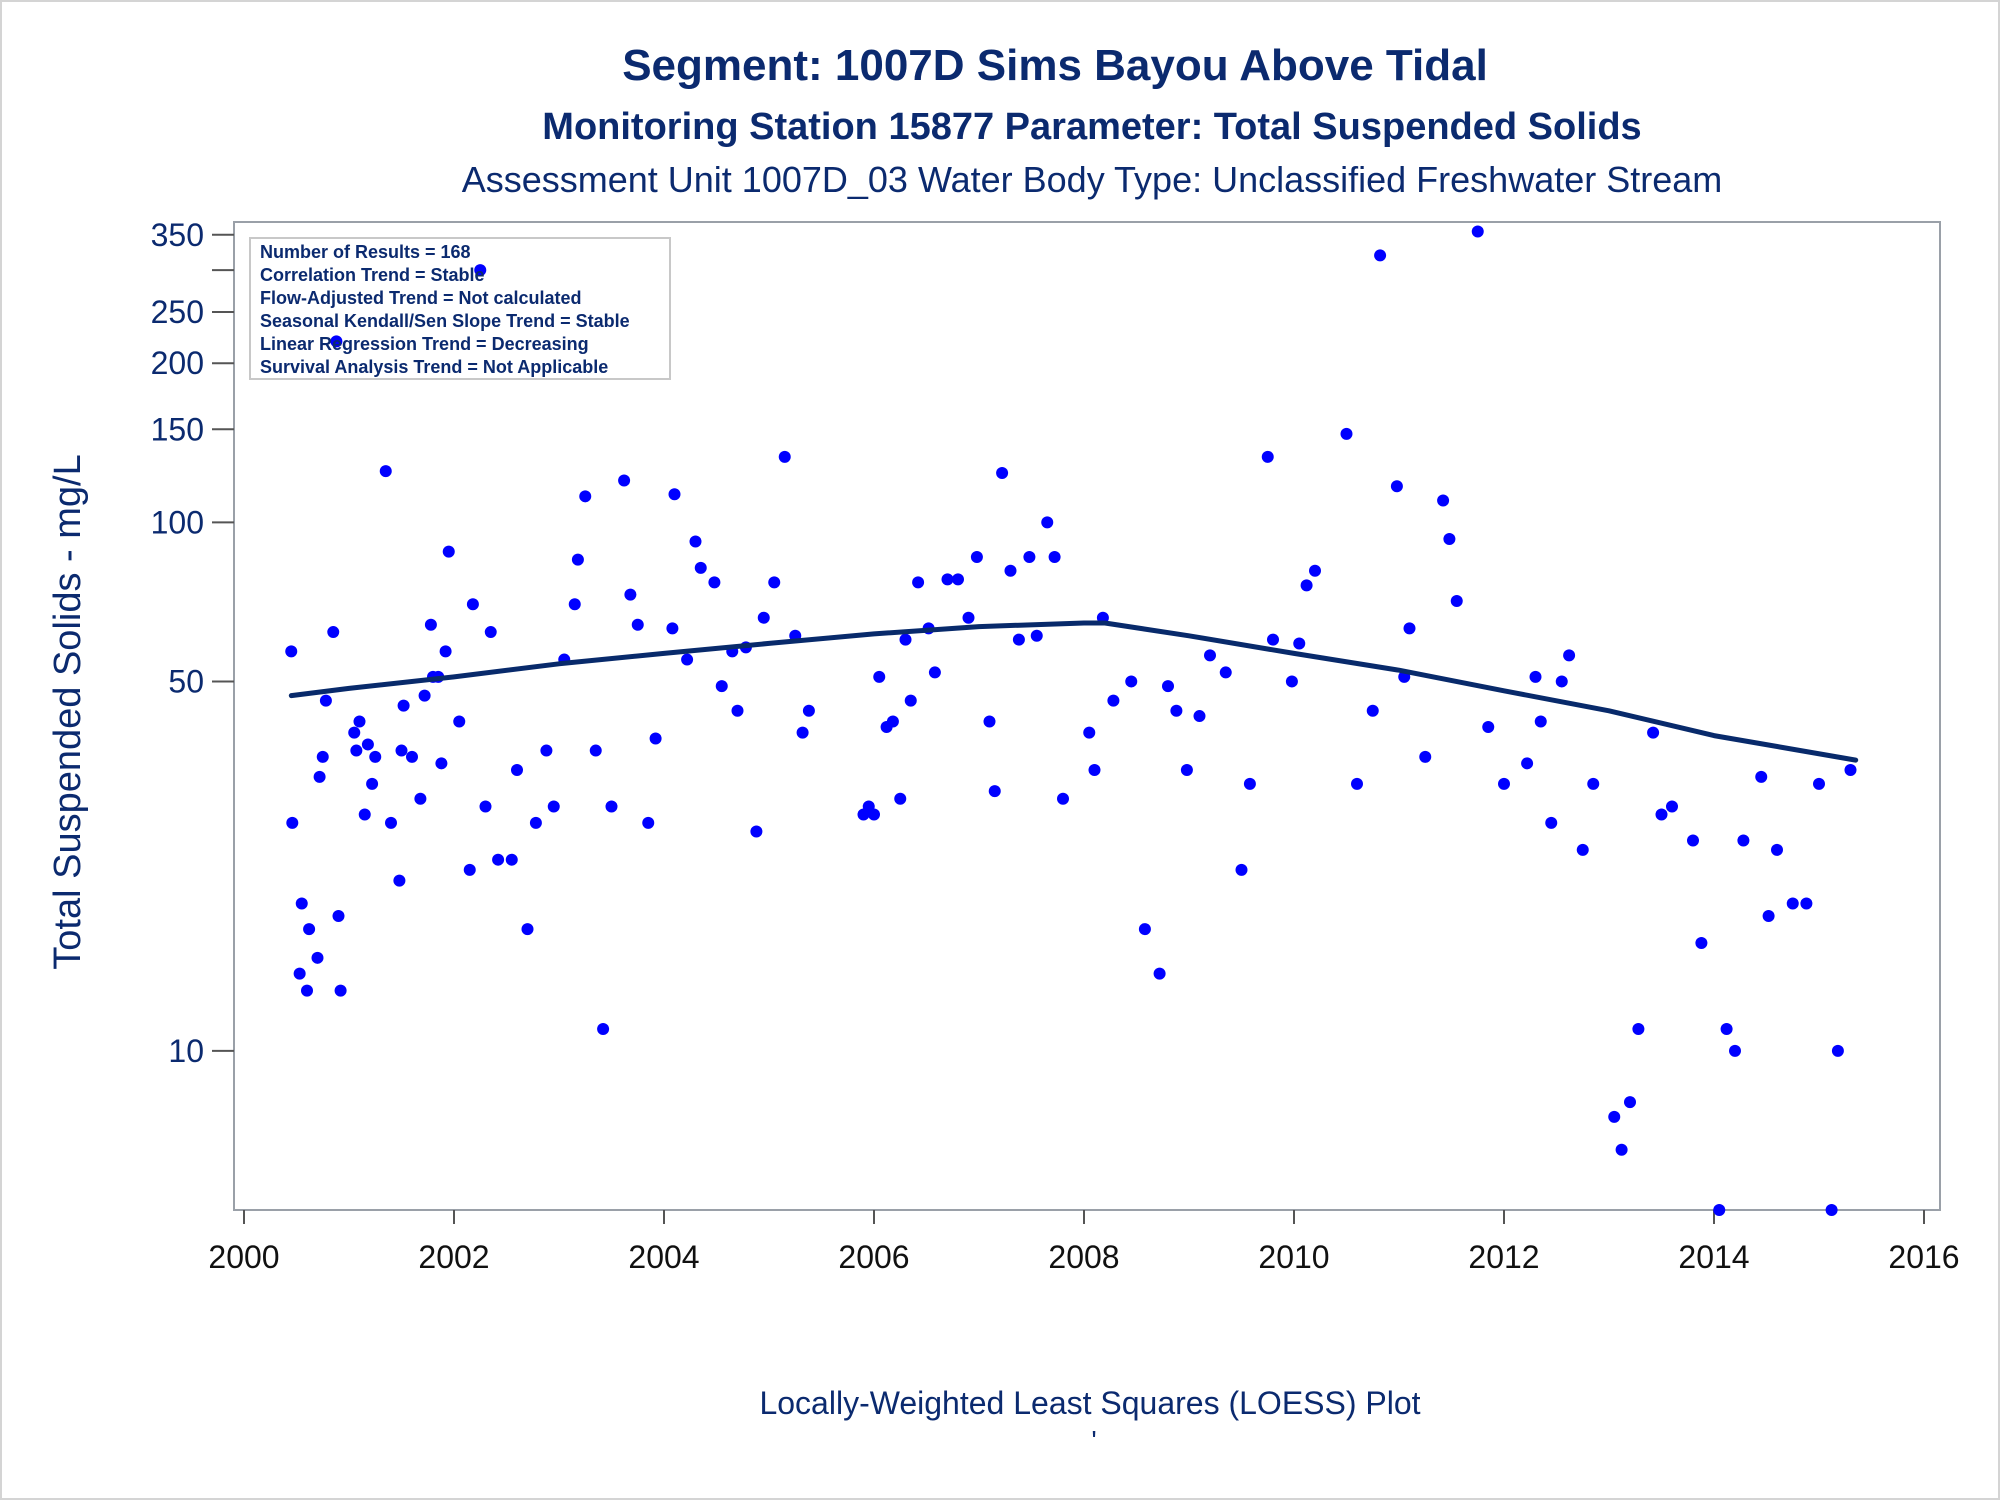 The height and width of the screenshot is (1502, 2000). I want to click on x-tick-label: 2012, so click(1503, 1257).